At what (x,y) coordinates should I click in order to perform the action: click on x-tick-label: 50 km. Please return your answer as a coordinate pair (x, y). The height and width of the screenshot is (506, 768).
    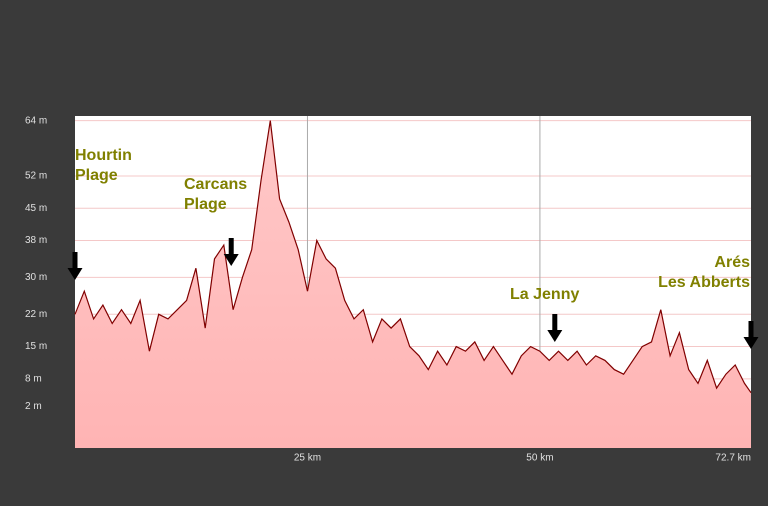
    Looking at the image, I should click on (539, 458).